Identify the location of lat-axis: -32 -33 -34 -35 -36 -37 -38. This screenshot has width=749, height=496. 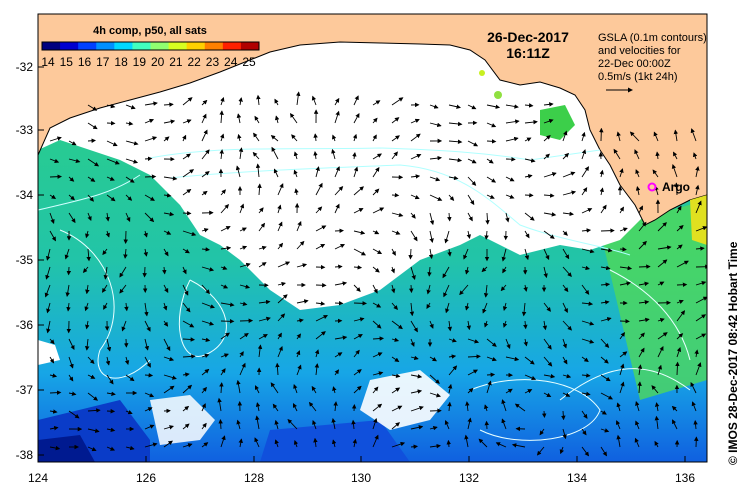
(30, 261).